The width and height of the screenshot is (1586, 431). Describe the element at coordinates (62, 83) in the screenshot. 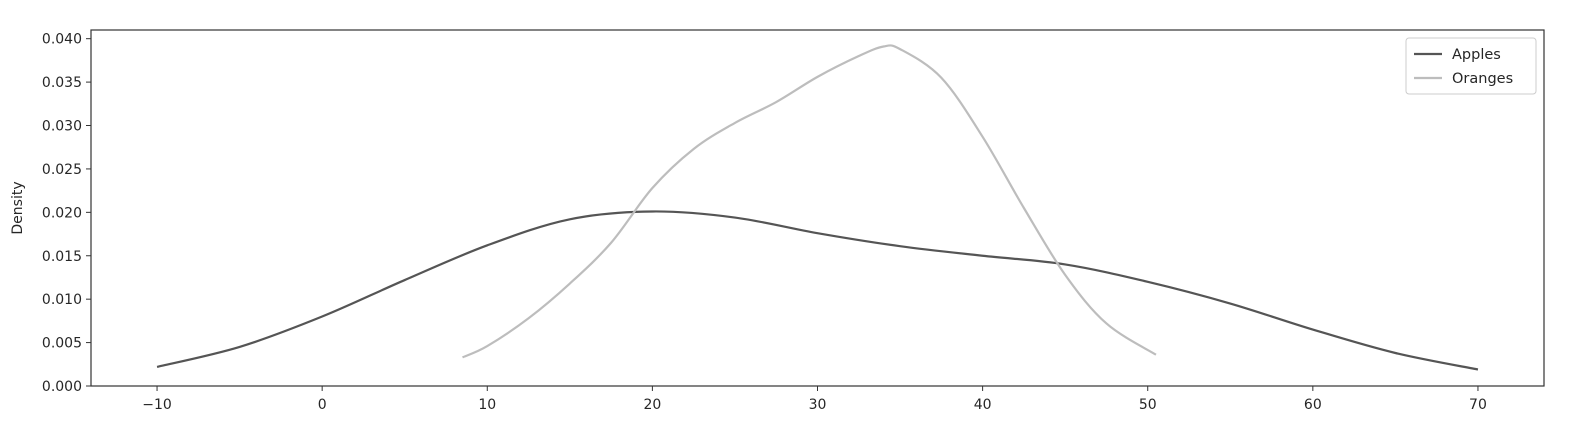

I see `y-tick-label: 0.035` at that location.